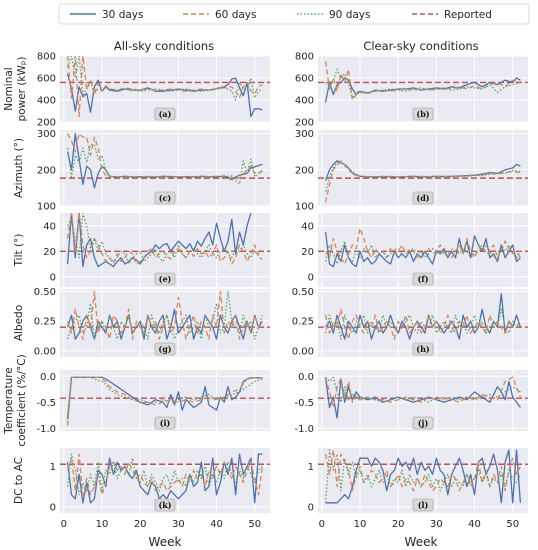 The height and width of the screenshot is (550, 538). I want to click on y-axis-label: Azimuth (°), so click(19, 168).